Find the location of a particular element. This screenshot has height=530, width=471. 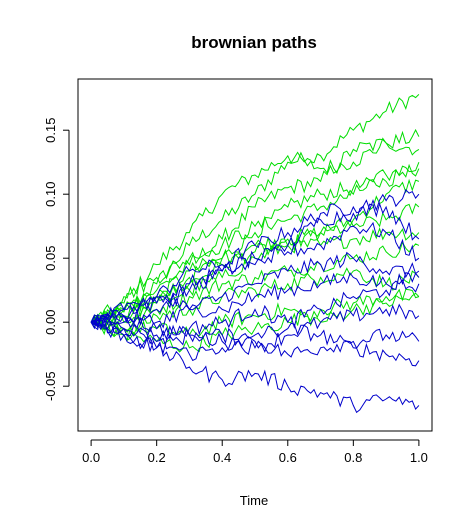

x-tick-label: 0.0 is located at coordinates (91, 457).